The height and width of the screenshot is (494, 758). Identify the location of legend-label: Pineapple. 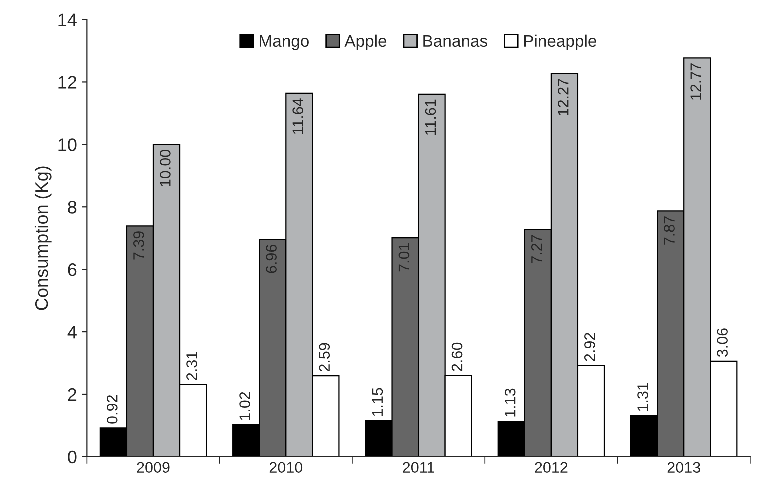
(560, 42).